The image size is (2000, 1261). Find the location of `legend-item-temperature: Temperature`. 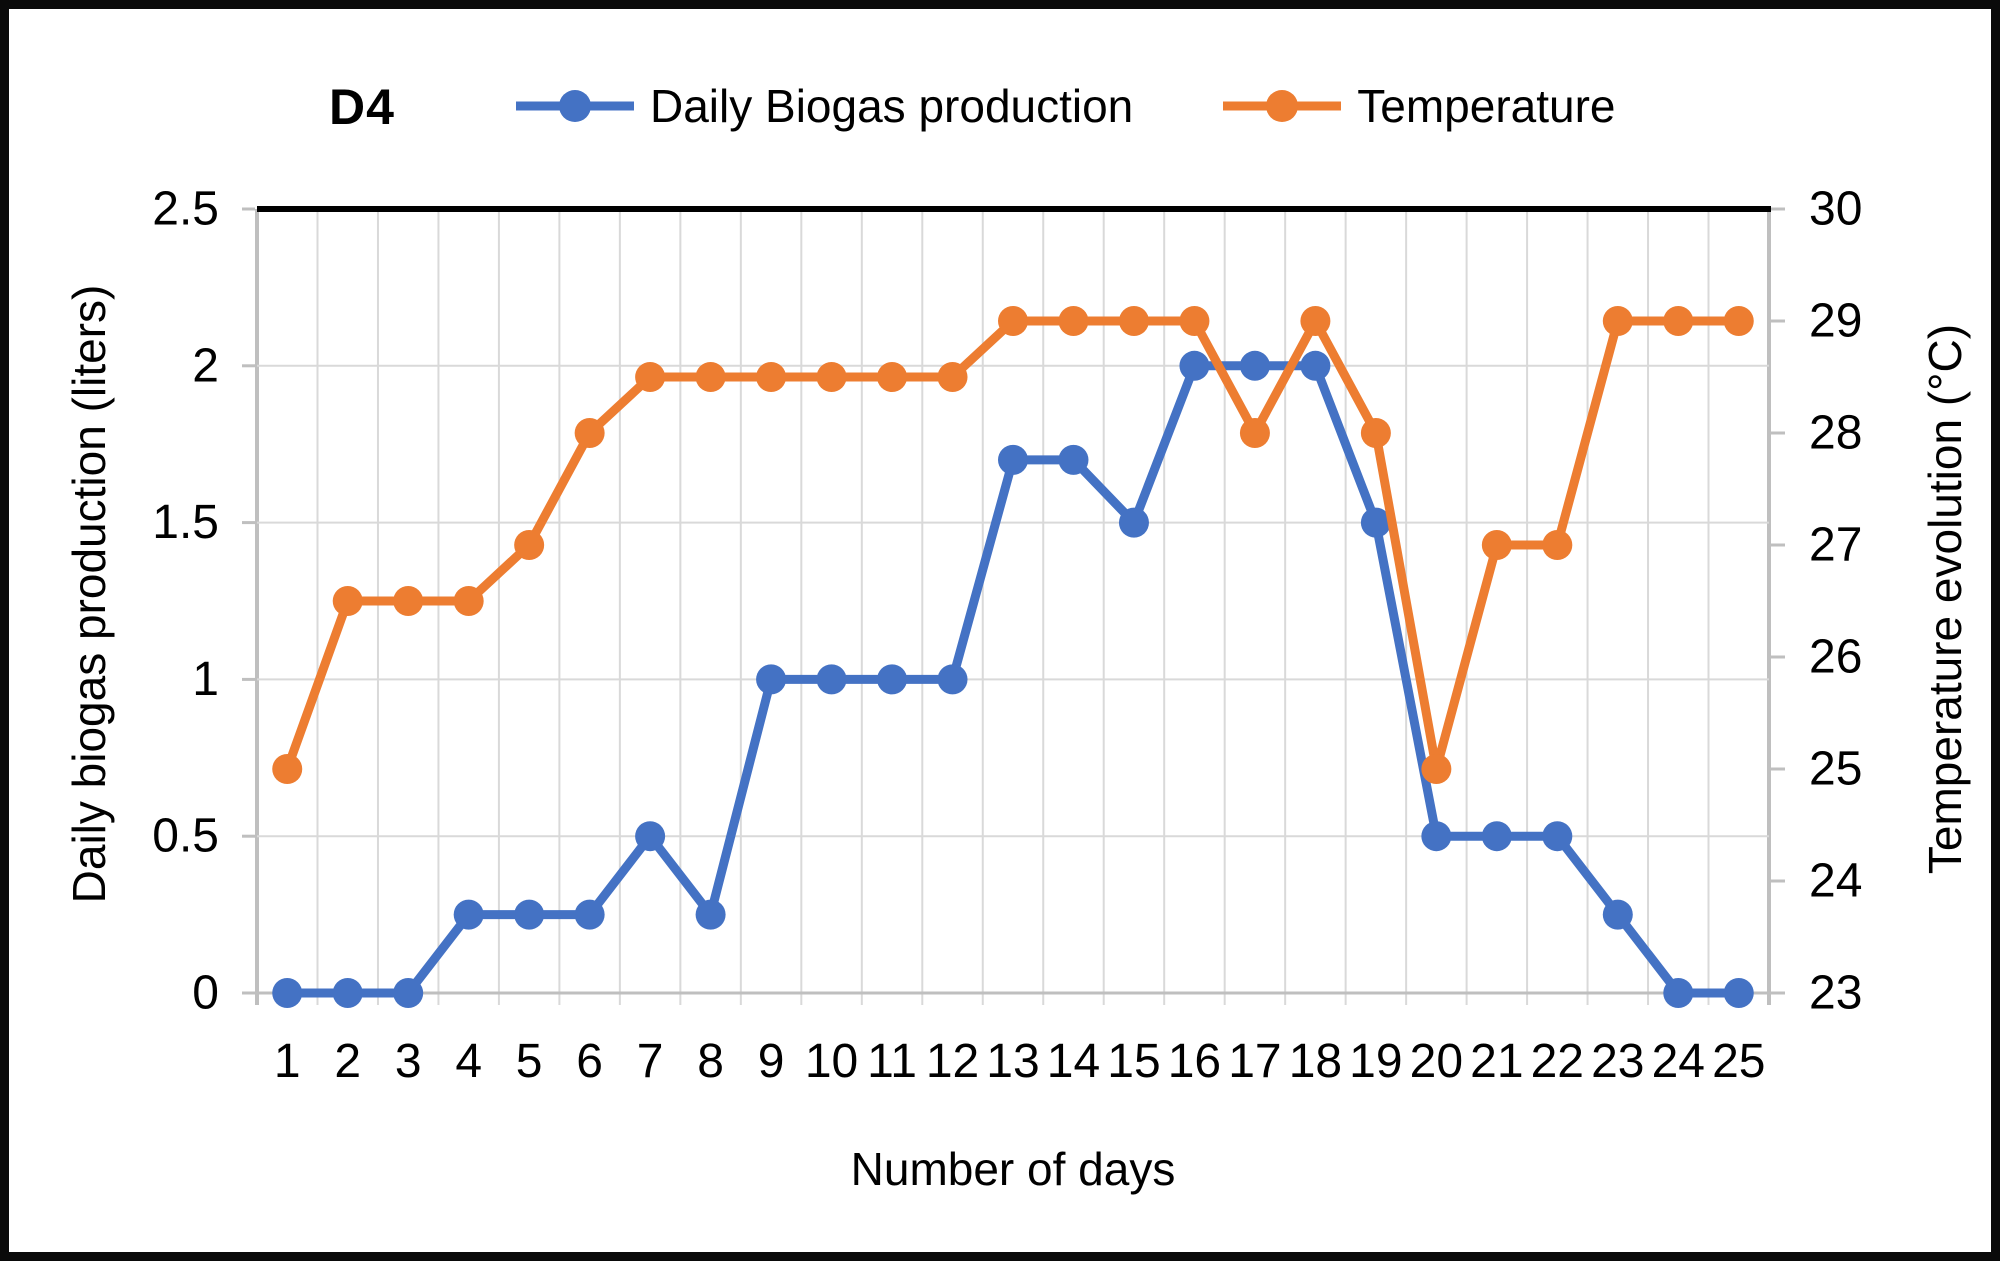

legend-item-temperature: Temperature is located at coordinates (1418, 106).